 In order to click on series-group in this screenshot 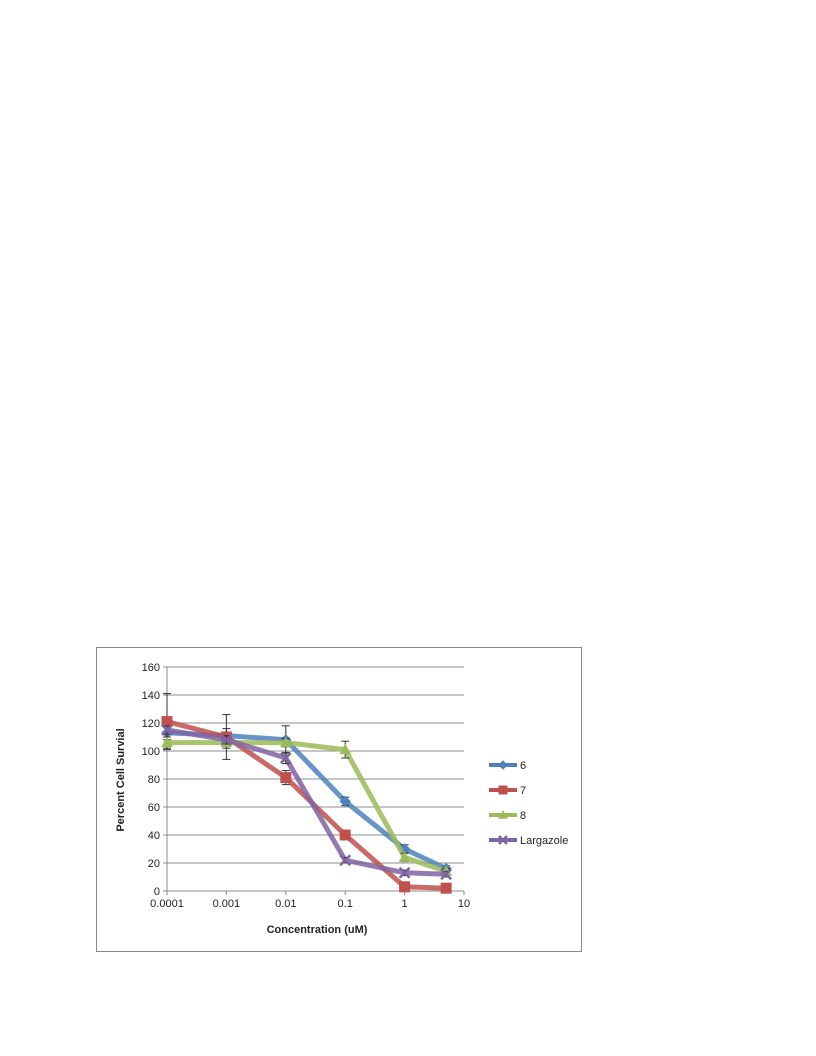, I will do `click(307, 793)`.